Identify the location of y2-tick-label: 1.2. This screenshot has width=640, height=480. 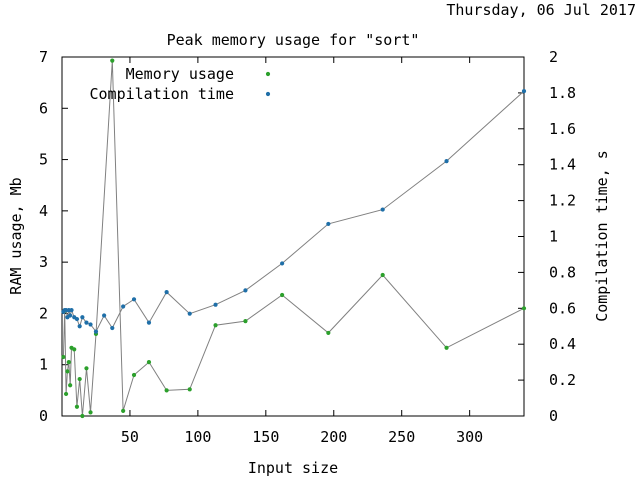
(562, 201).